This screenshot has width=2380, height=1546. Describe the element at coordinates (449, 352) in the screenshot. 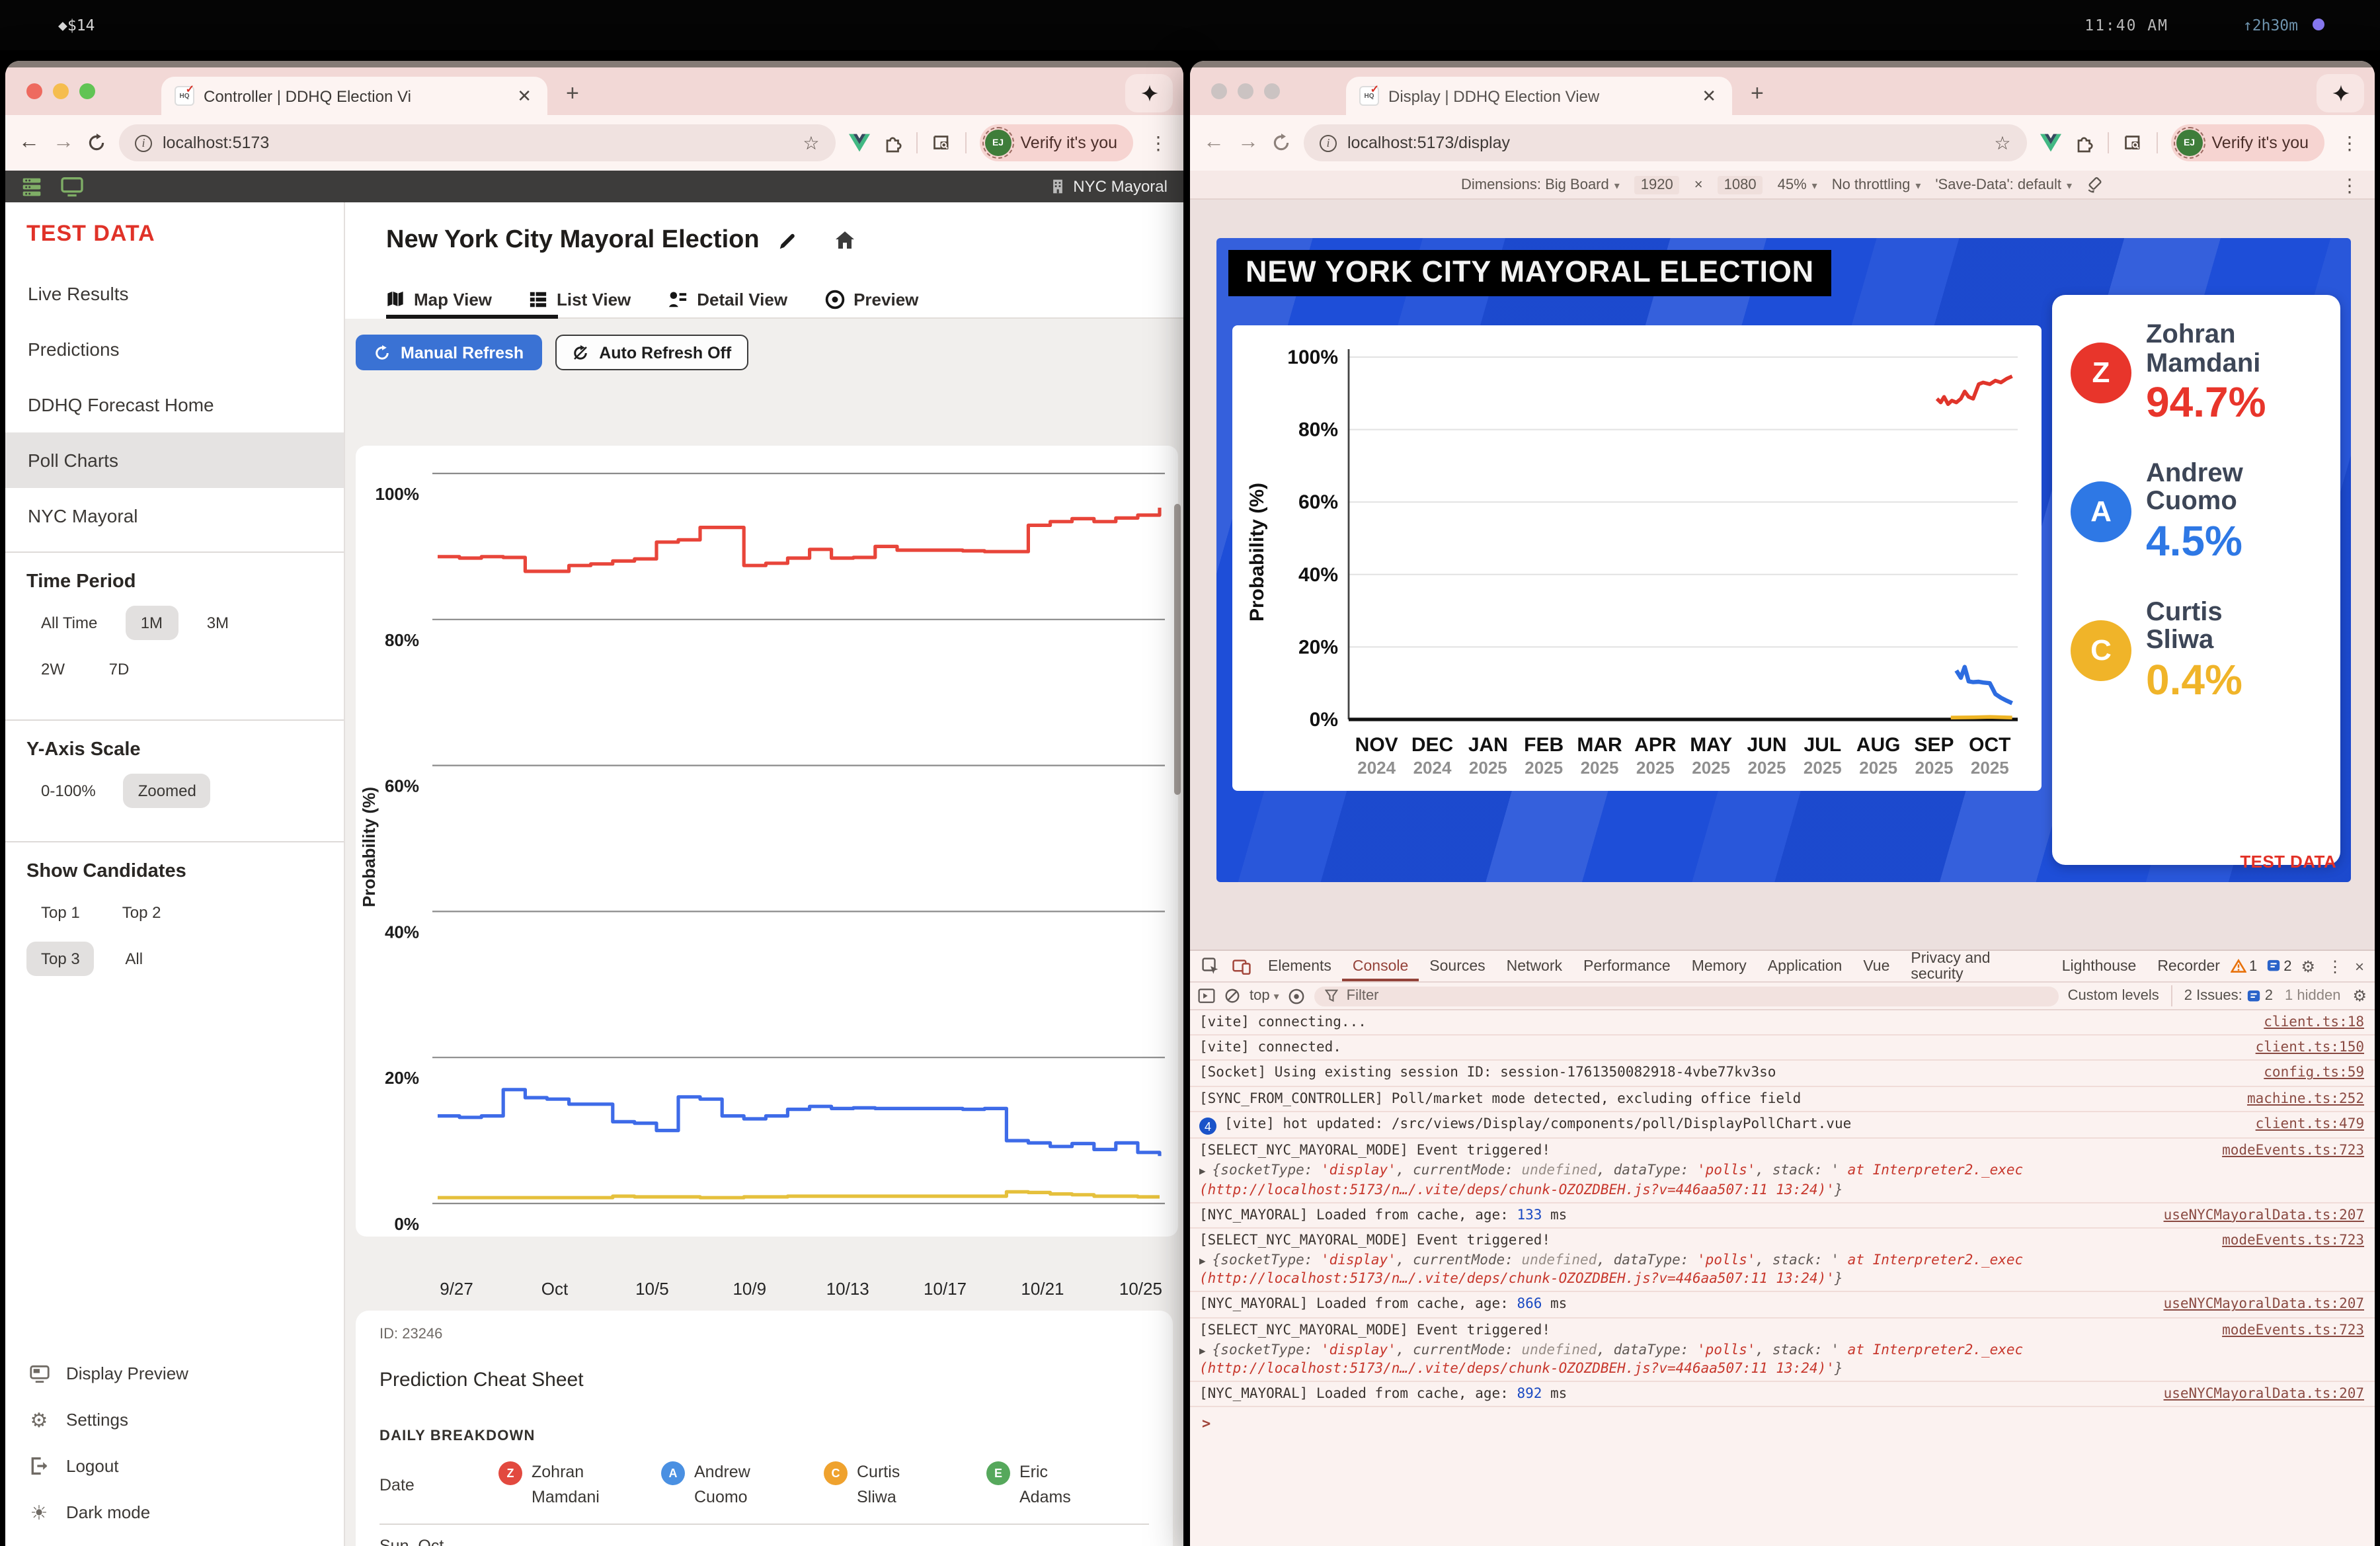

I see `manual-refresh-button: Manual Refresh` at that location.